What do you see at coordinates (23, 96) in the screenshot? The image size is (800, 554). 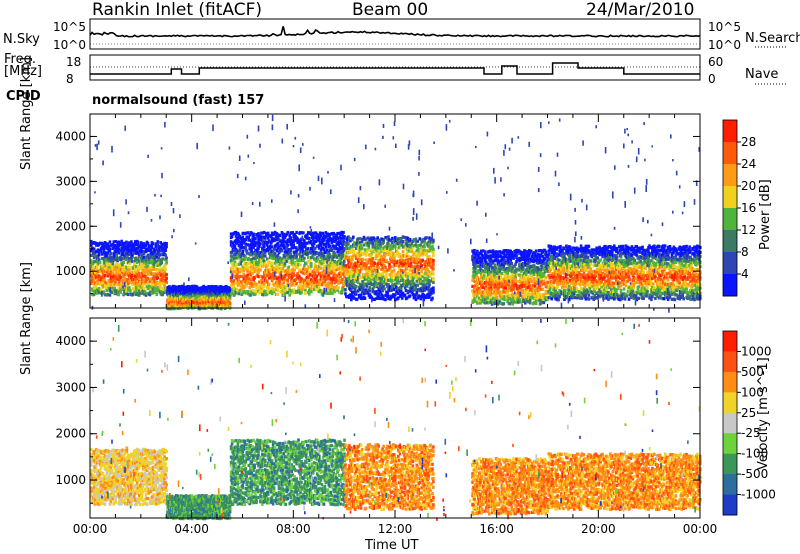 I see `cpid-label: CPID` at bounding box center [23, 96].